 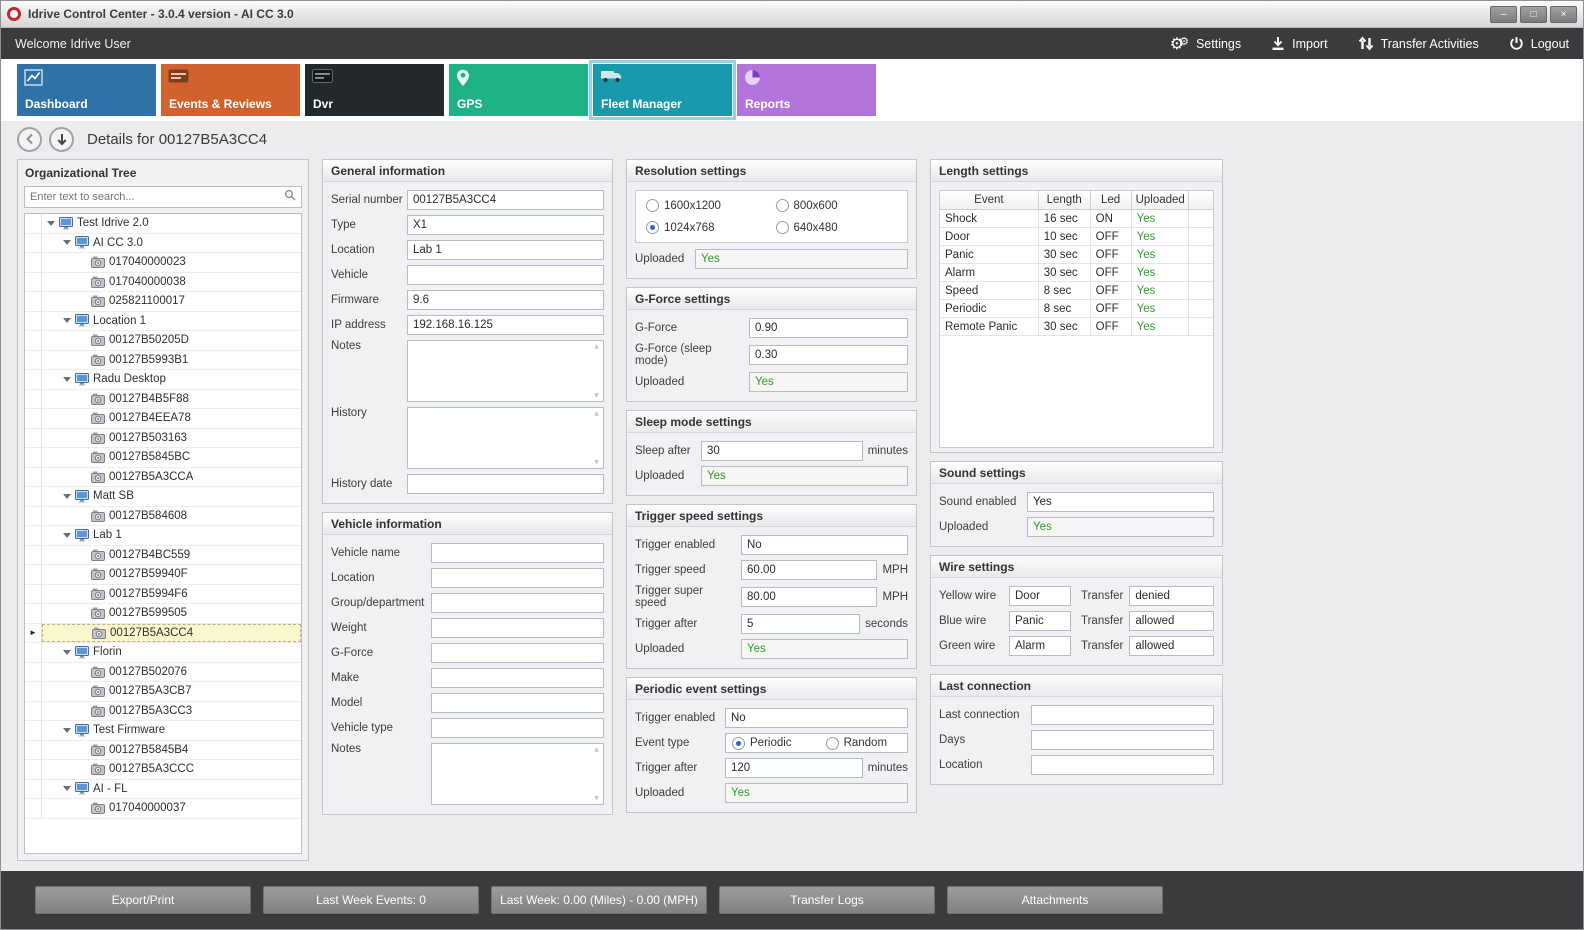 I want to click on toolbar-action-settings: ⚙ ⚙ Settings, so click(x=1205, y=43).